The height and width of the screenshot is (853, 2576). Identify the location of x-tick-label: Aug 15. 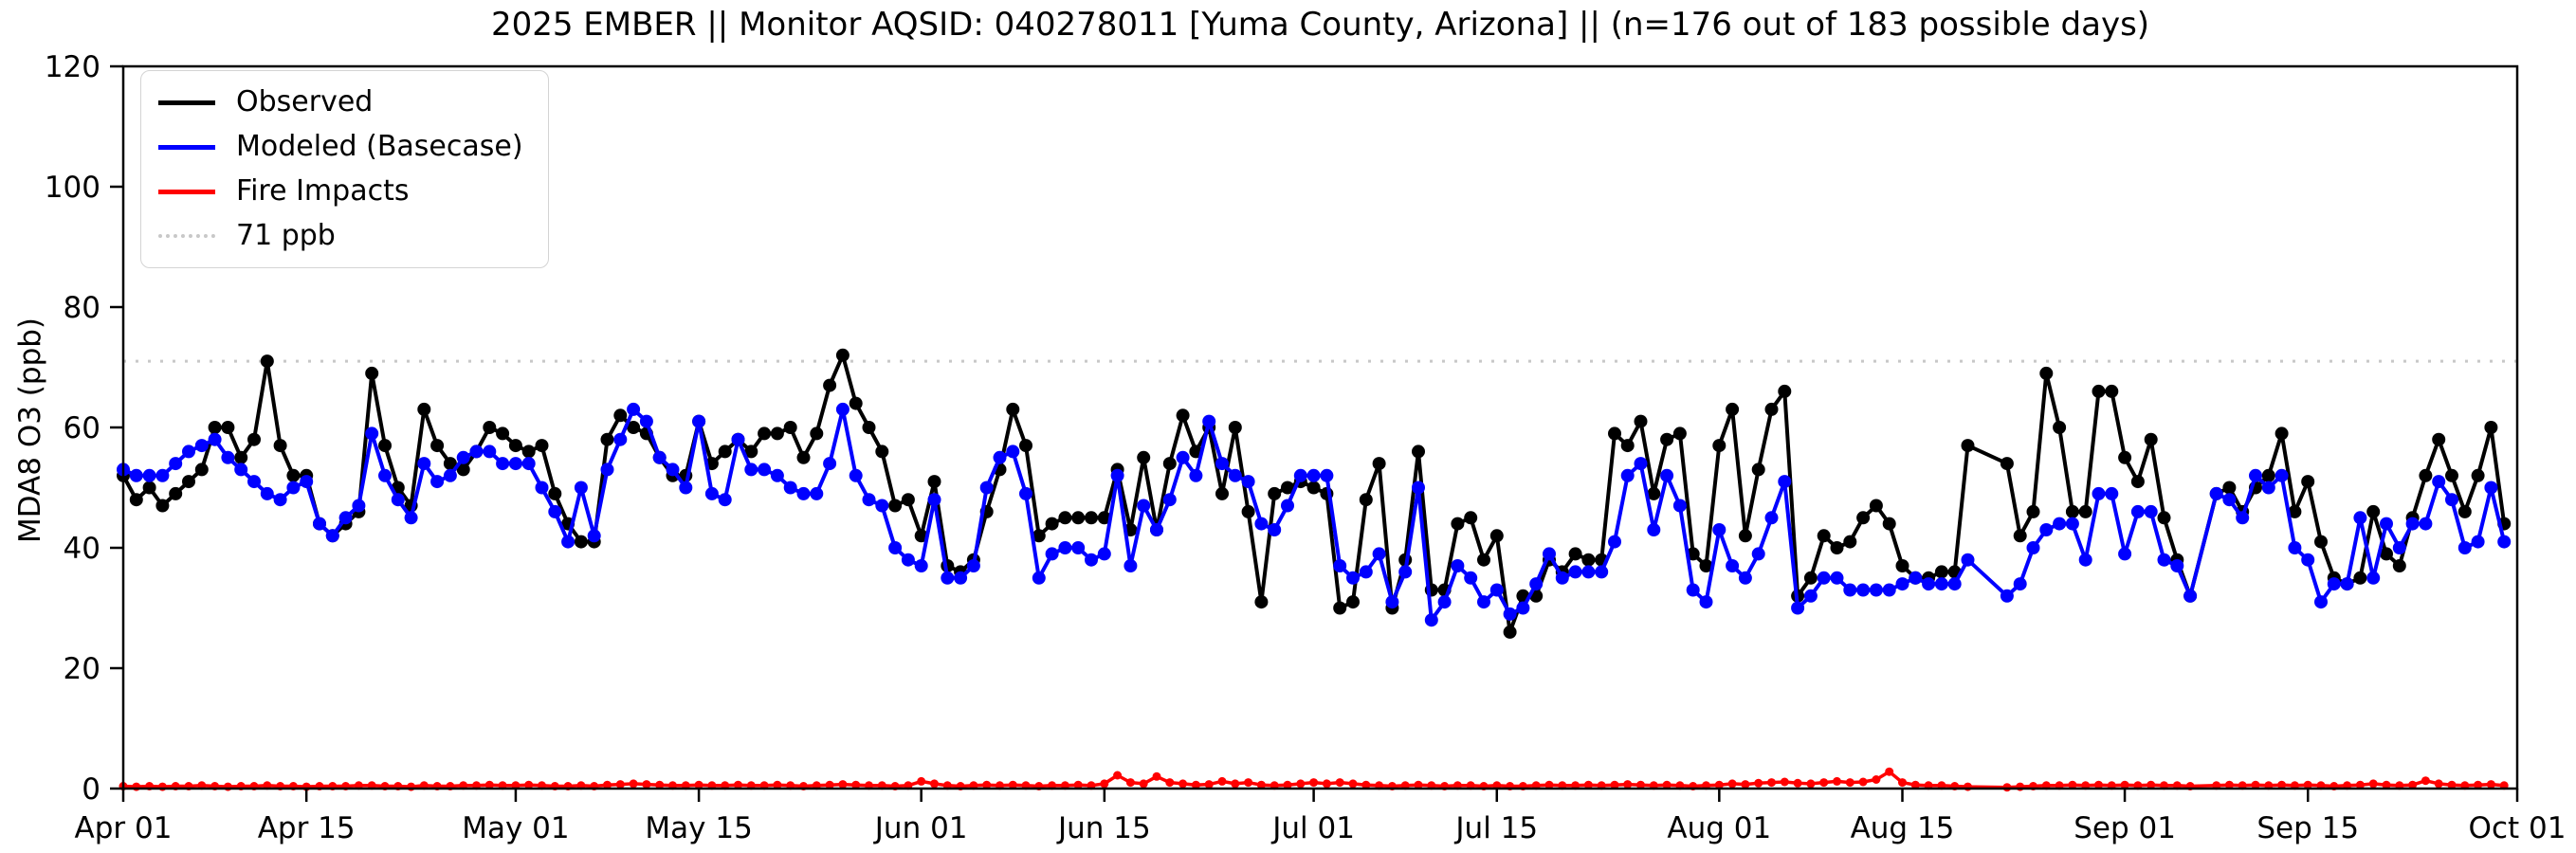
(1903, 828).